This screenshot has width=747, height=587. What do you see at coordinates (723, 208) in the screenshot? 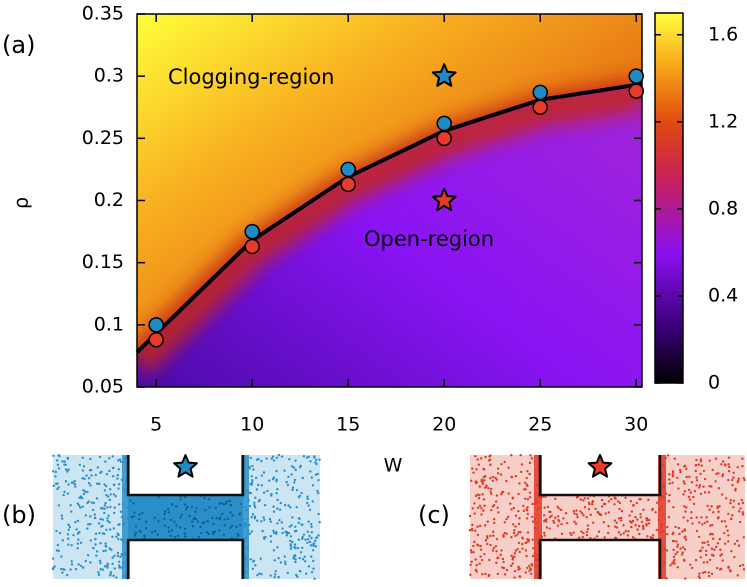
I see `colorbar-tick-label: 0.8` at bounding box center [723, 208].